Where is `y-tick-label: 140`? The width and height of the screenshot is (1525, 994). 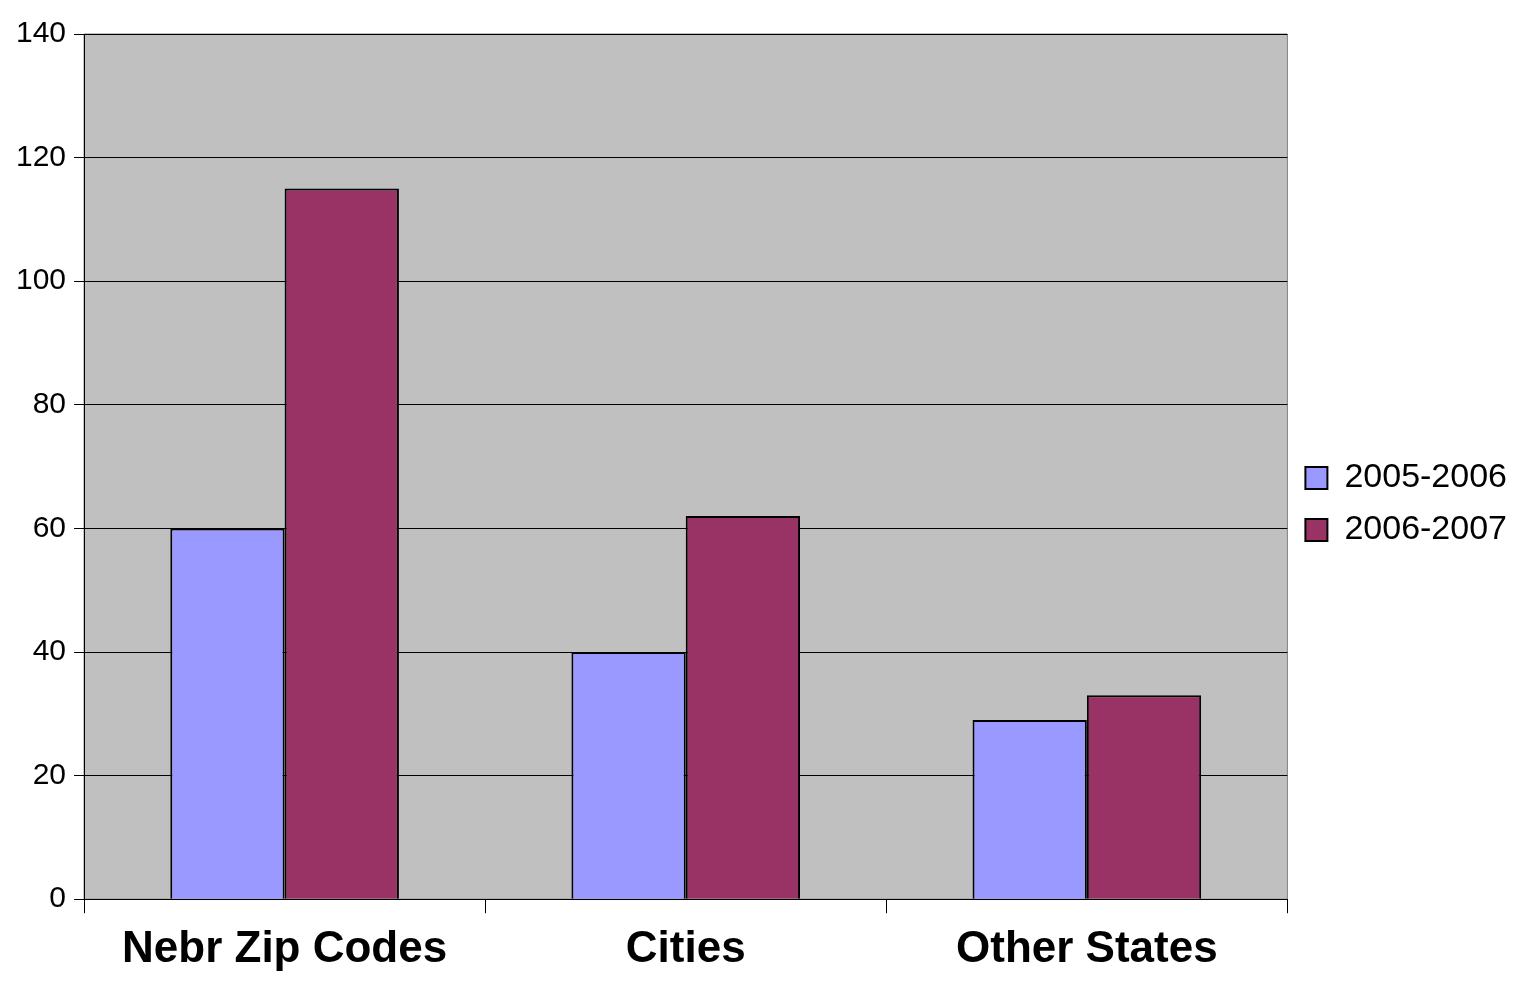 y-tick-label: 140 is located at coordinates (41, 32).